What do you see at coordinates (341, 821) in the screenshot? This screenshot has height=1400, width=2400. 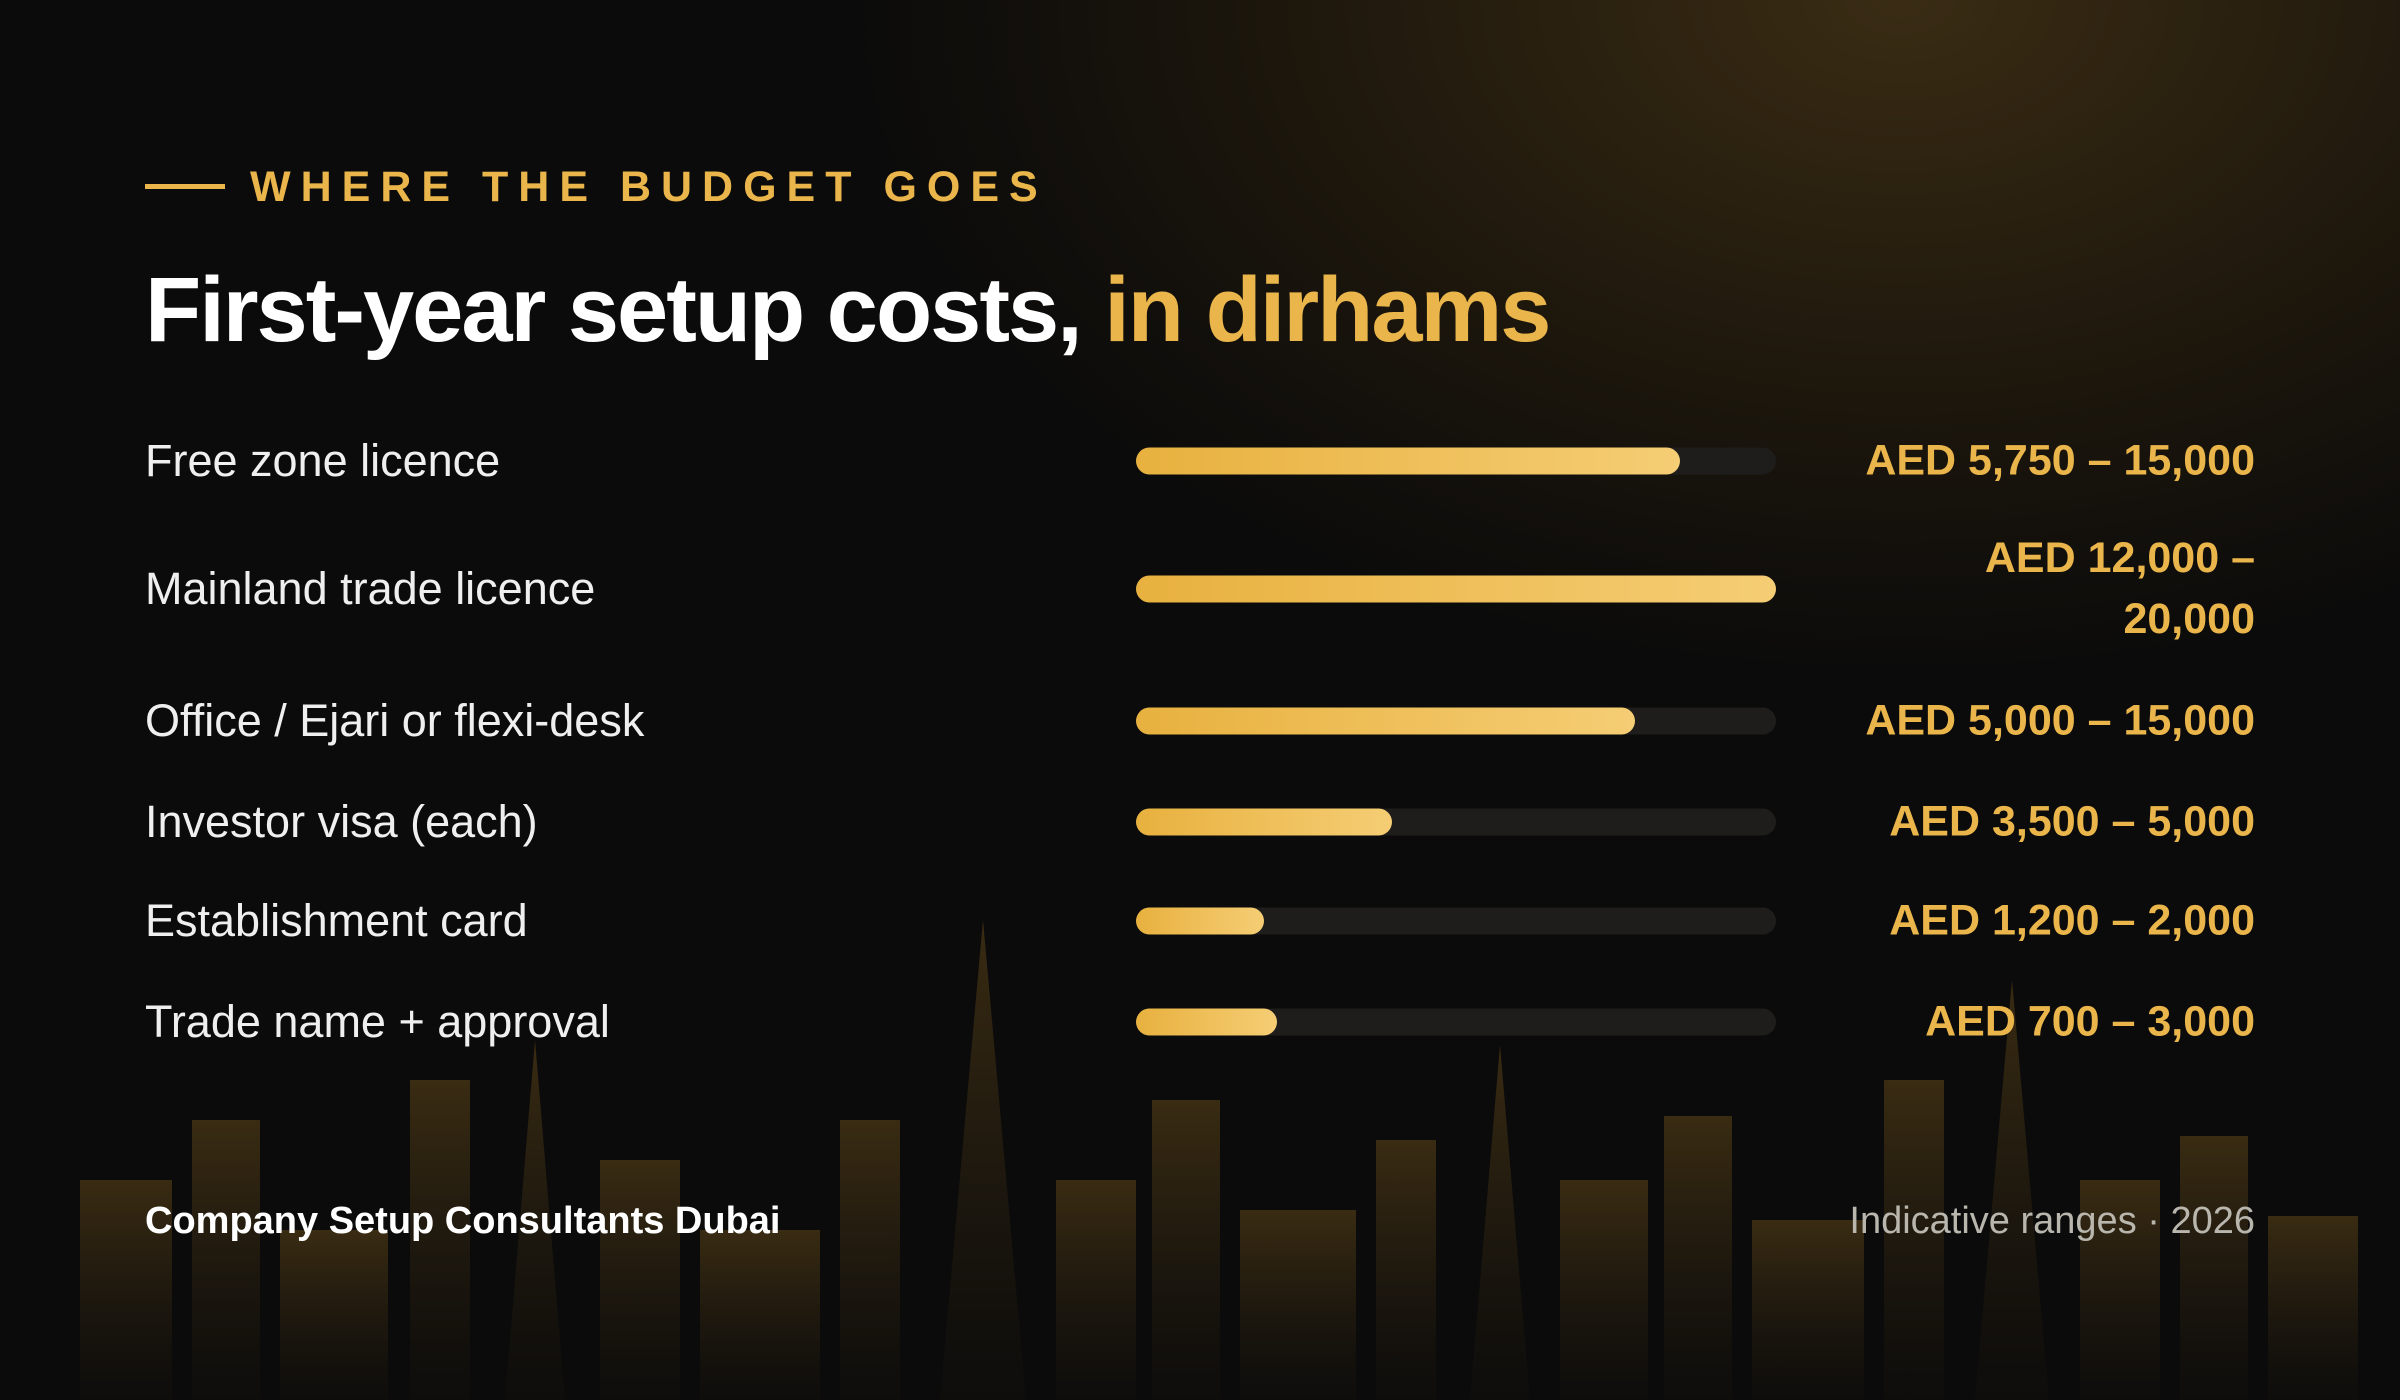 I see `category-label: Investor visa (each)` at bounding box center [341, 821].